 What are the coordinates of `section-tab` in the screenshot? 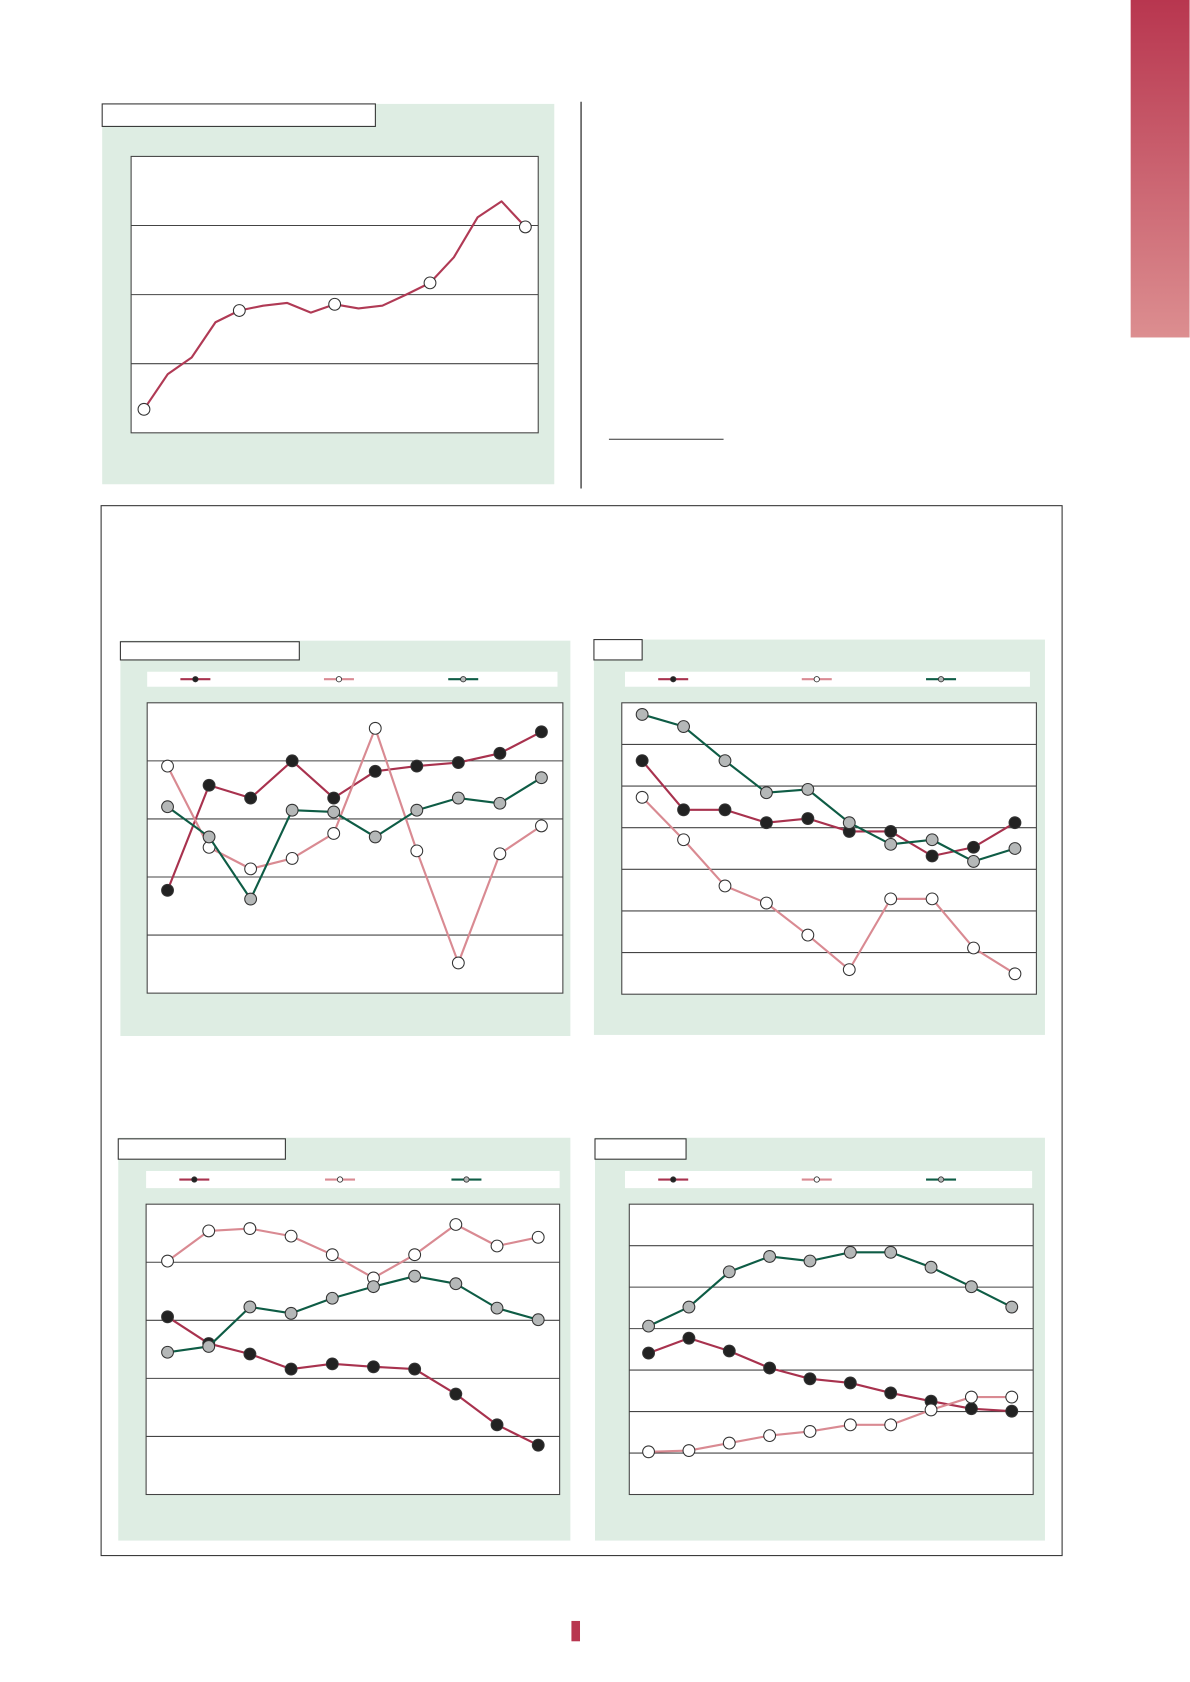 It's located at (1160, 169).